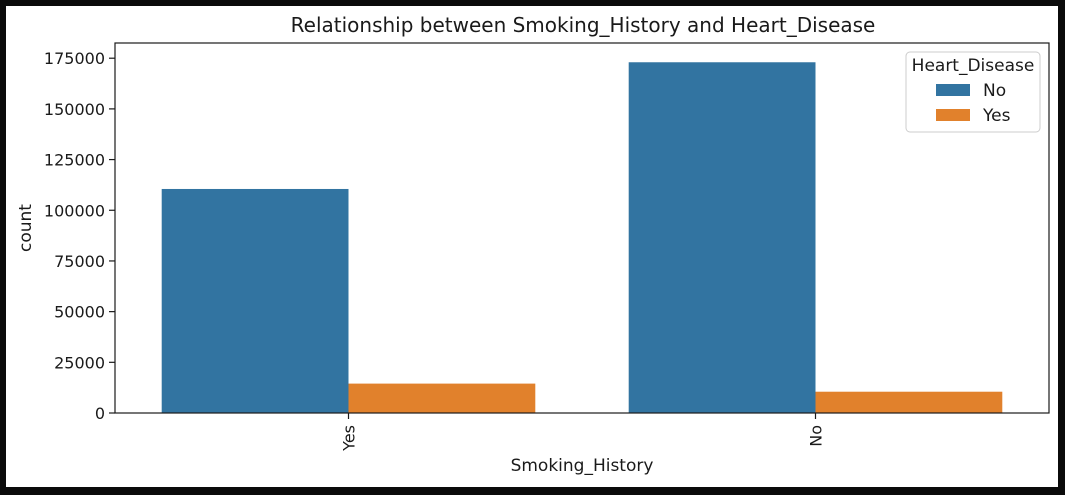  Describe the element at coordinates (79, 236) in the screenshot. I see `y-axis: 0 25000 50000 75000 100000 125000 150000 175000` at that location.